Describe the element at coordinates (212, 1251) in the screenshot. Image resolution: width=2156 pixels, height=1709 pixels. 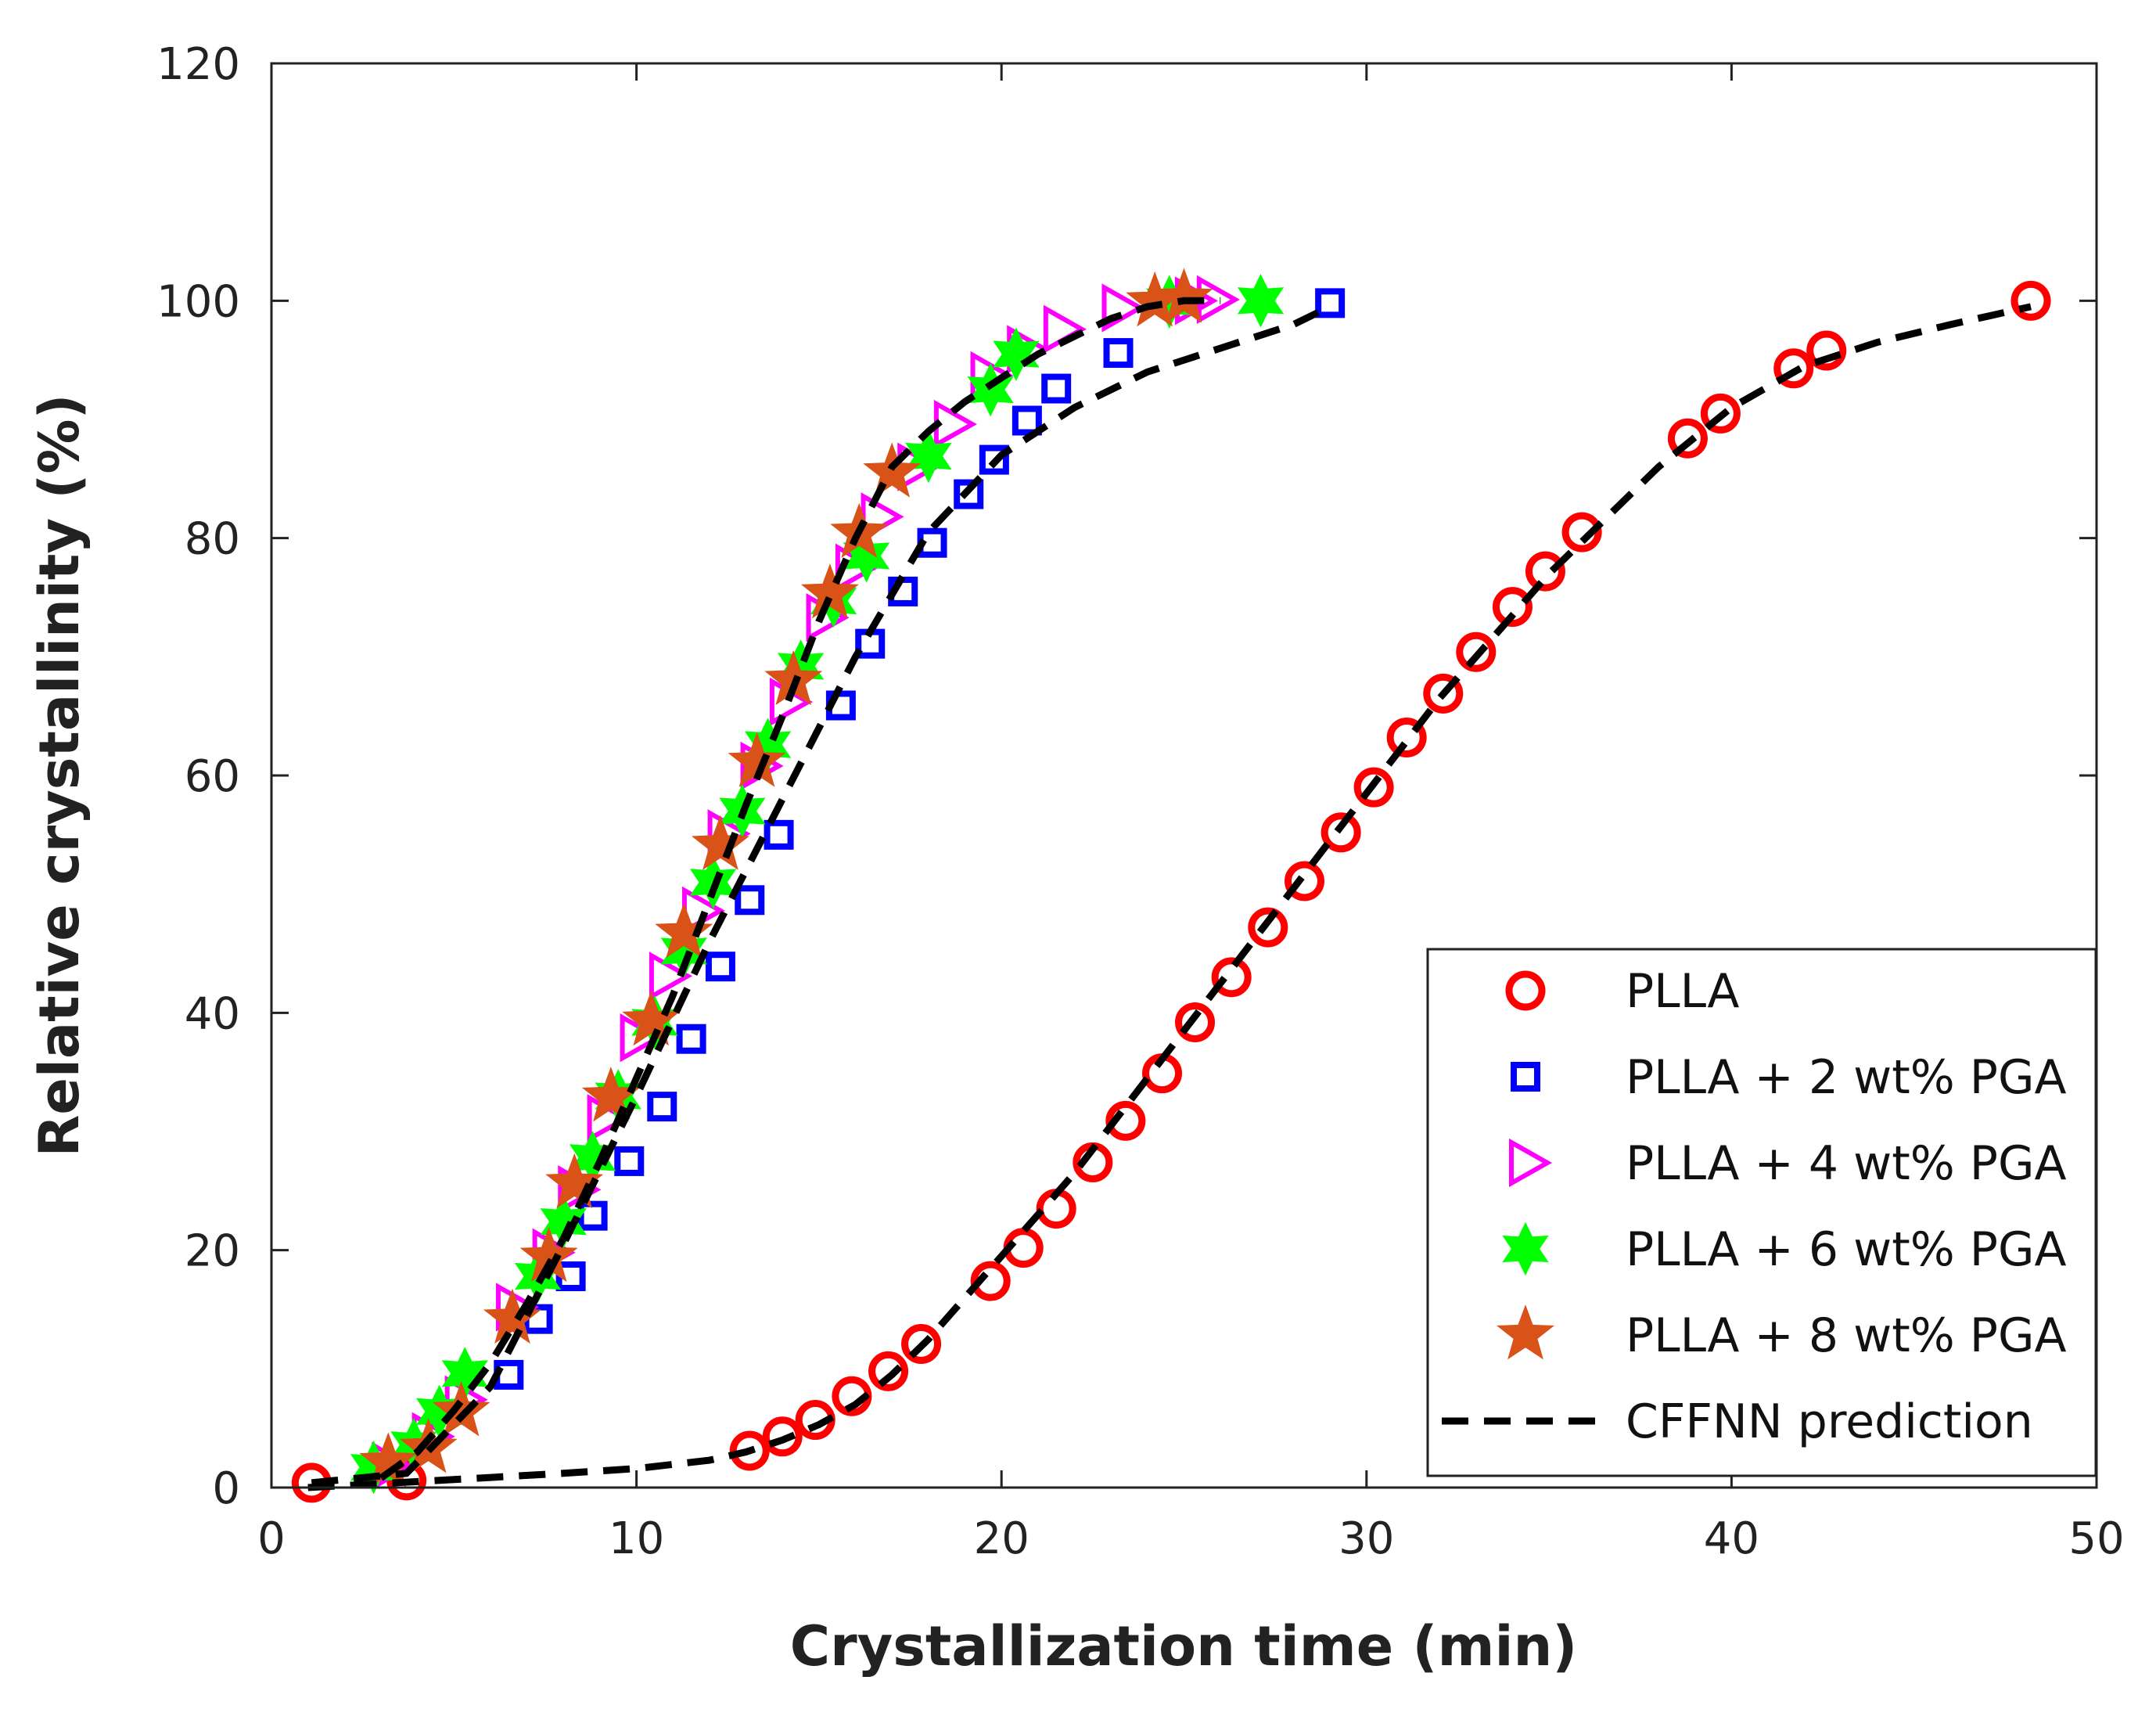
I see `y-tick-label: 20` at that location.